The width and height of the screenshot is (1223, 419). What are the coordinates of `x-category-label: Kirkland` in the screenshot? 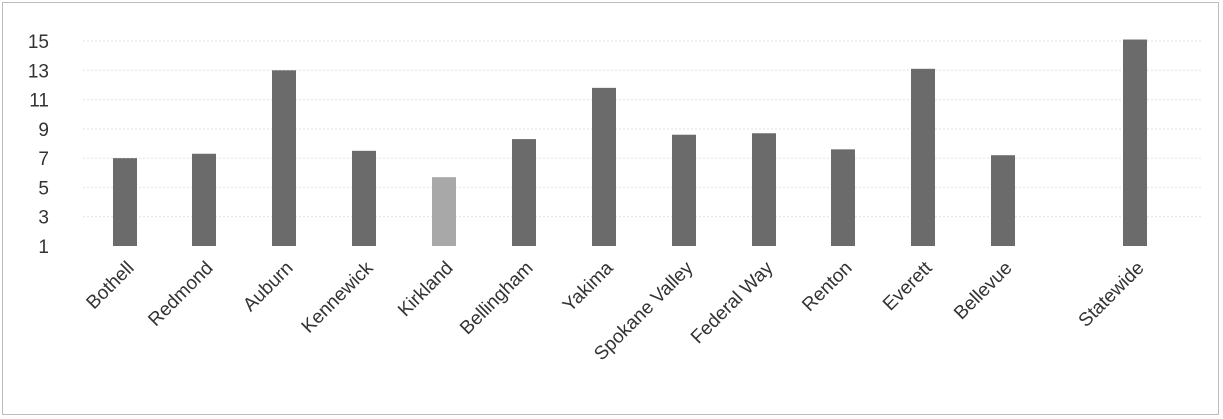 It's located at (425, 289).